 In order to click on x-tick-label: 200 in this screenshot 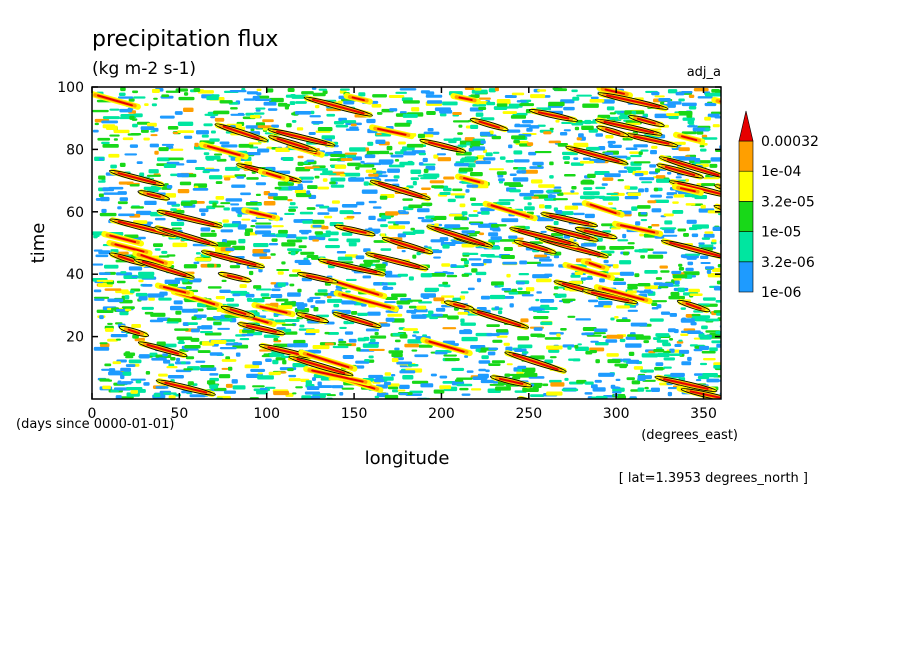, I will do `click(441, 414)`.